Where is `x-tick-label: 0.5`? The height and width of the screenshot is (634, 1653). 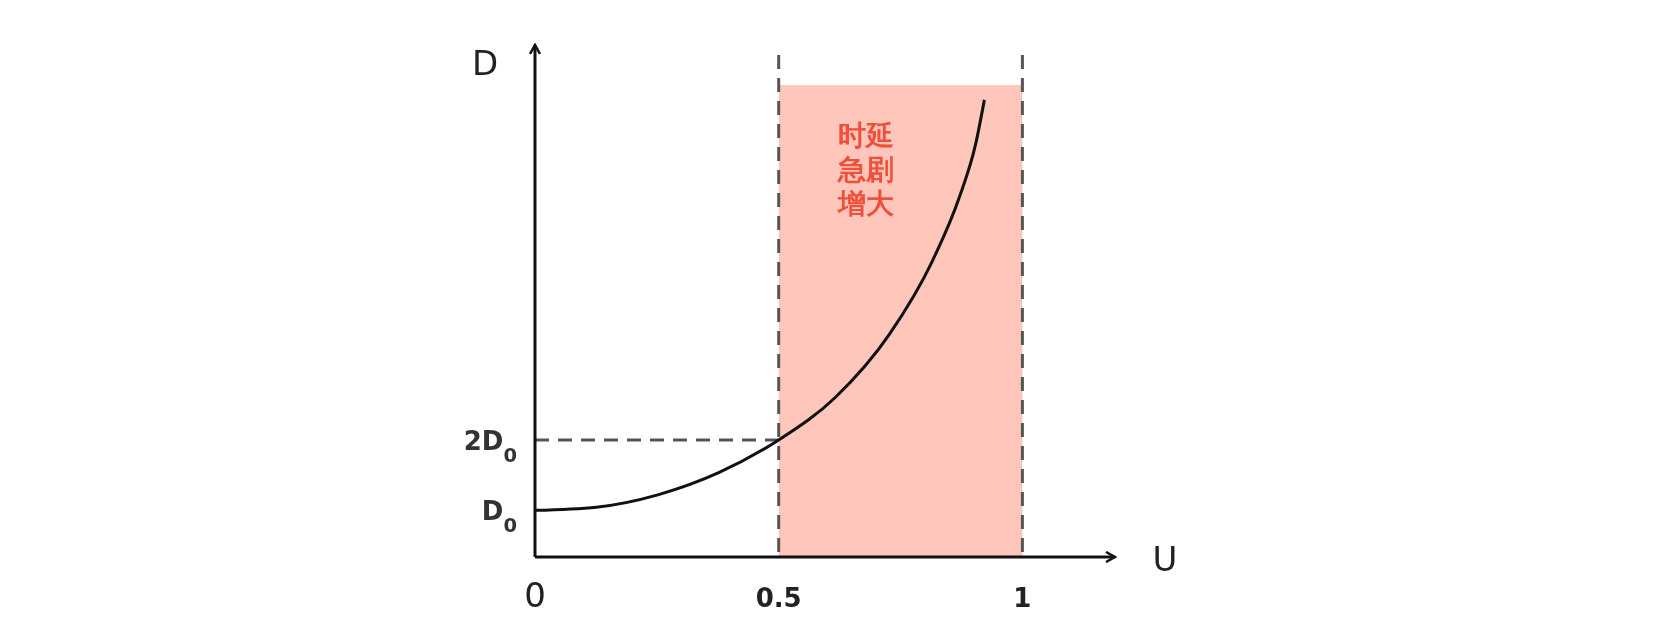 x-tick-label: 0.5 is located at coordinates (778, 598).